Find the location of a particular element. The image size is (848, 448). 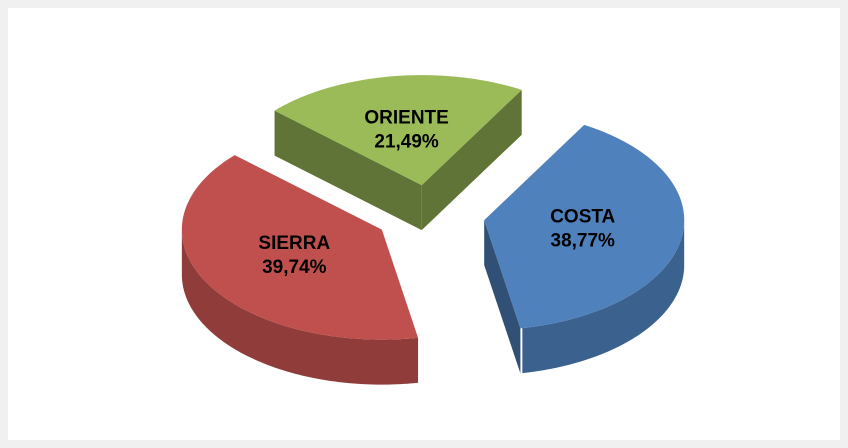

slice: ORIENTE 21,49% is located at coordinates (398, 153).